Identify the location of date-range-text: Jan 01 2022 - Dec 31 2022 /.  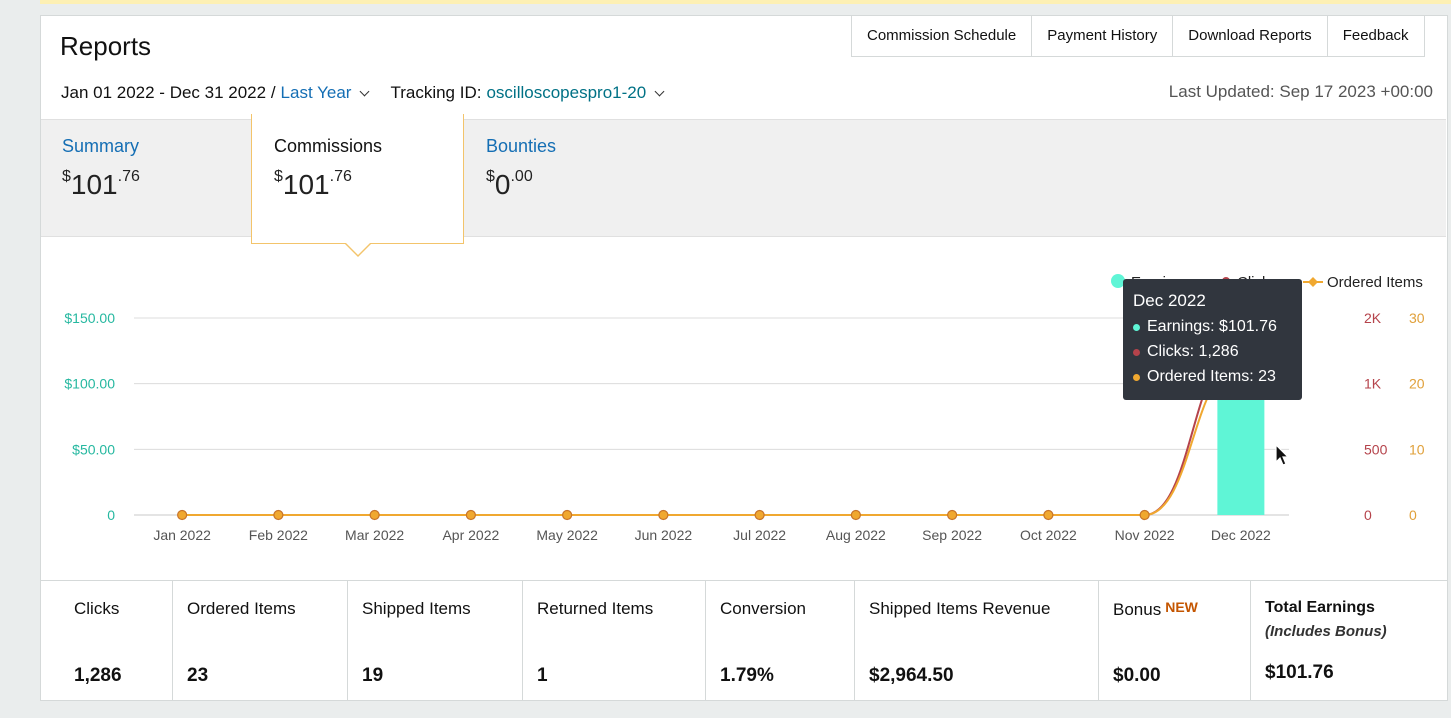
(168, 92).